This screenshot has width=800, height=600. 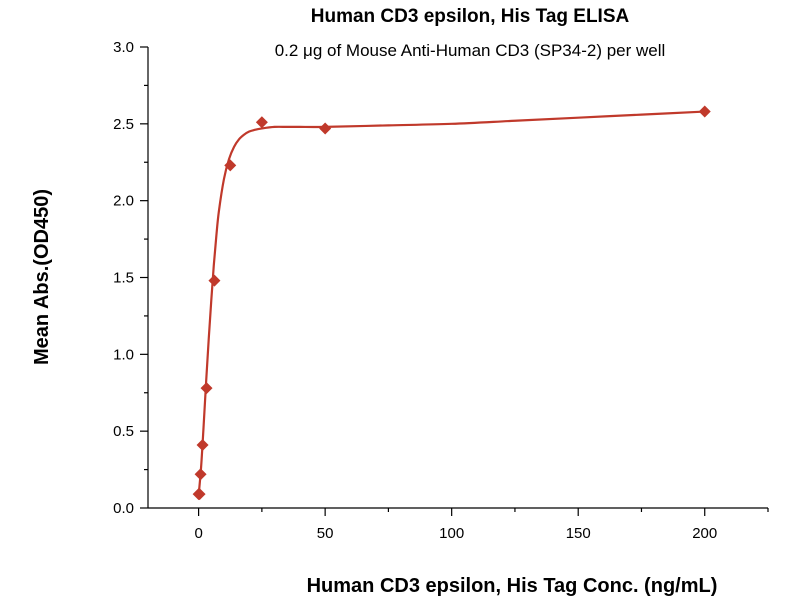 I want to click on y-tick-label: 1.5, so click(x=123, y=278).